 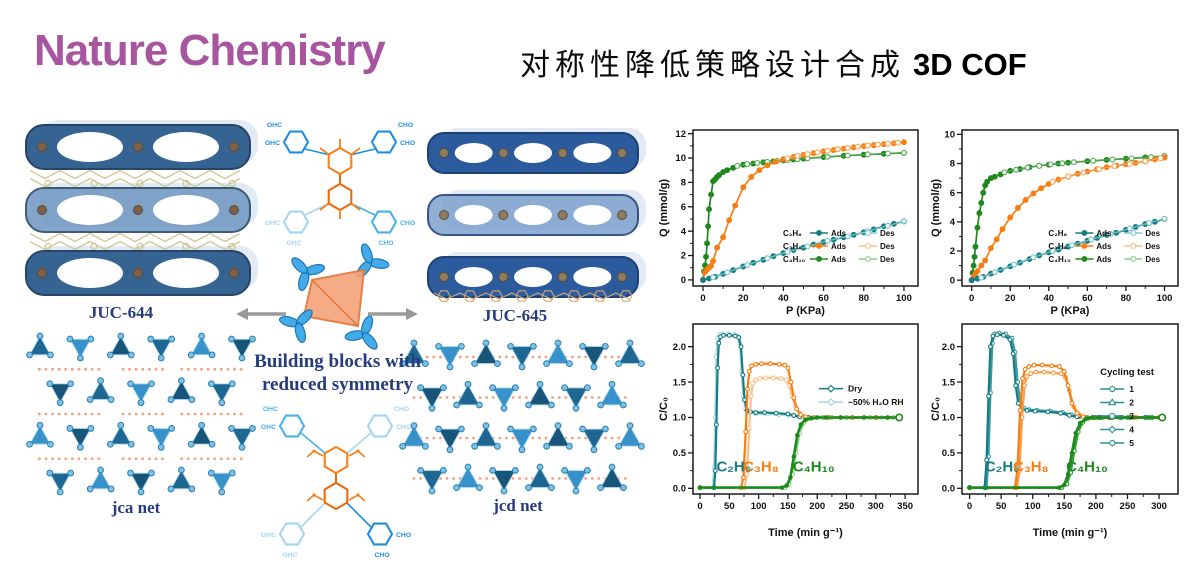 I want to click on svg-text: 40, so click(x=1048, y=298).